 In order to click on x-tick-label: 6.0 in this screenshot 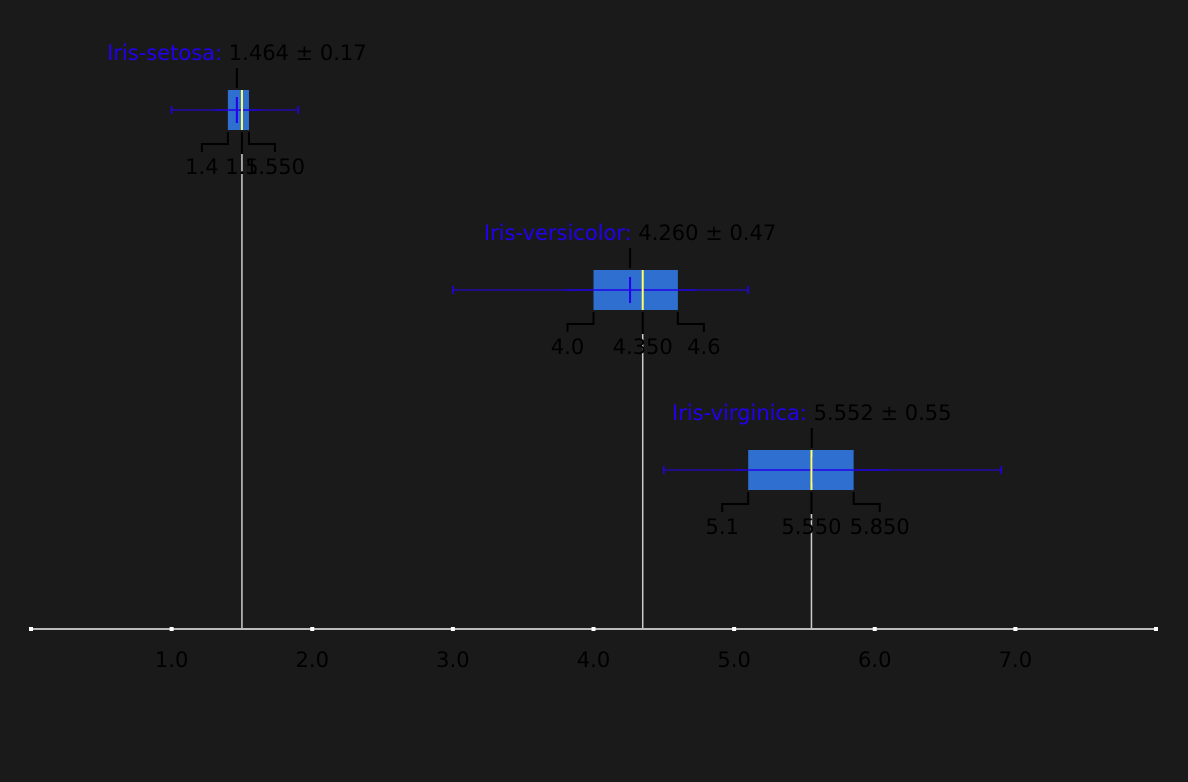, I will do `click(874, 660)`.